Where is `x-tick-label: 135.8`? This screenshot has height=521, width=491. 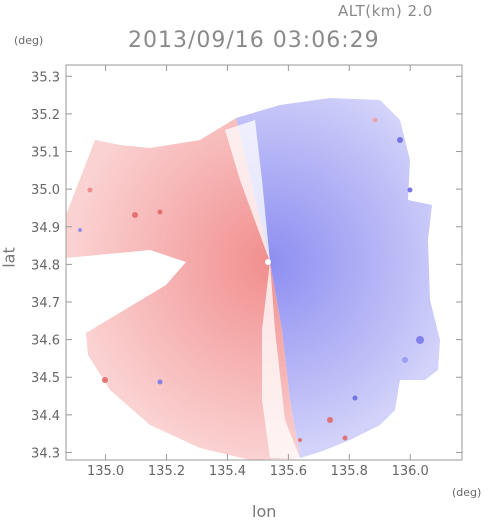
x-tick-label: 135.8 is located at coordinates (349, 471).